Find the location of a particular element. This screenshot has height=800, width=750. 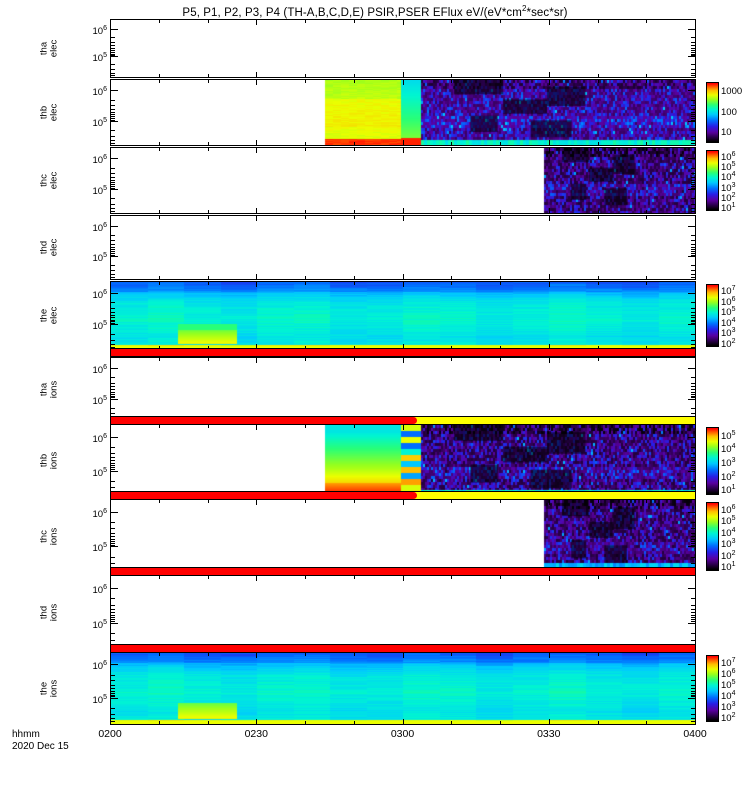

status-thb-ions is located at coordinates (403, 495).